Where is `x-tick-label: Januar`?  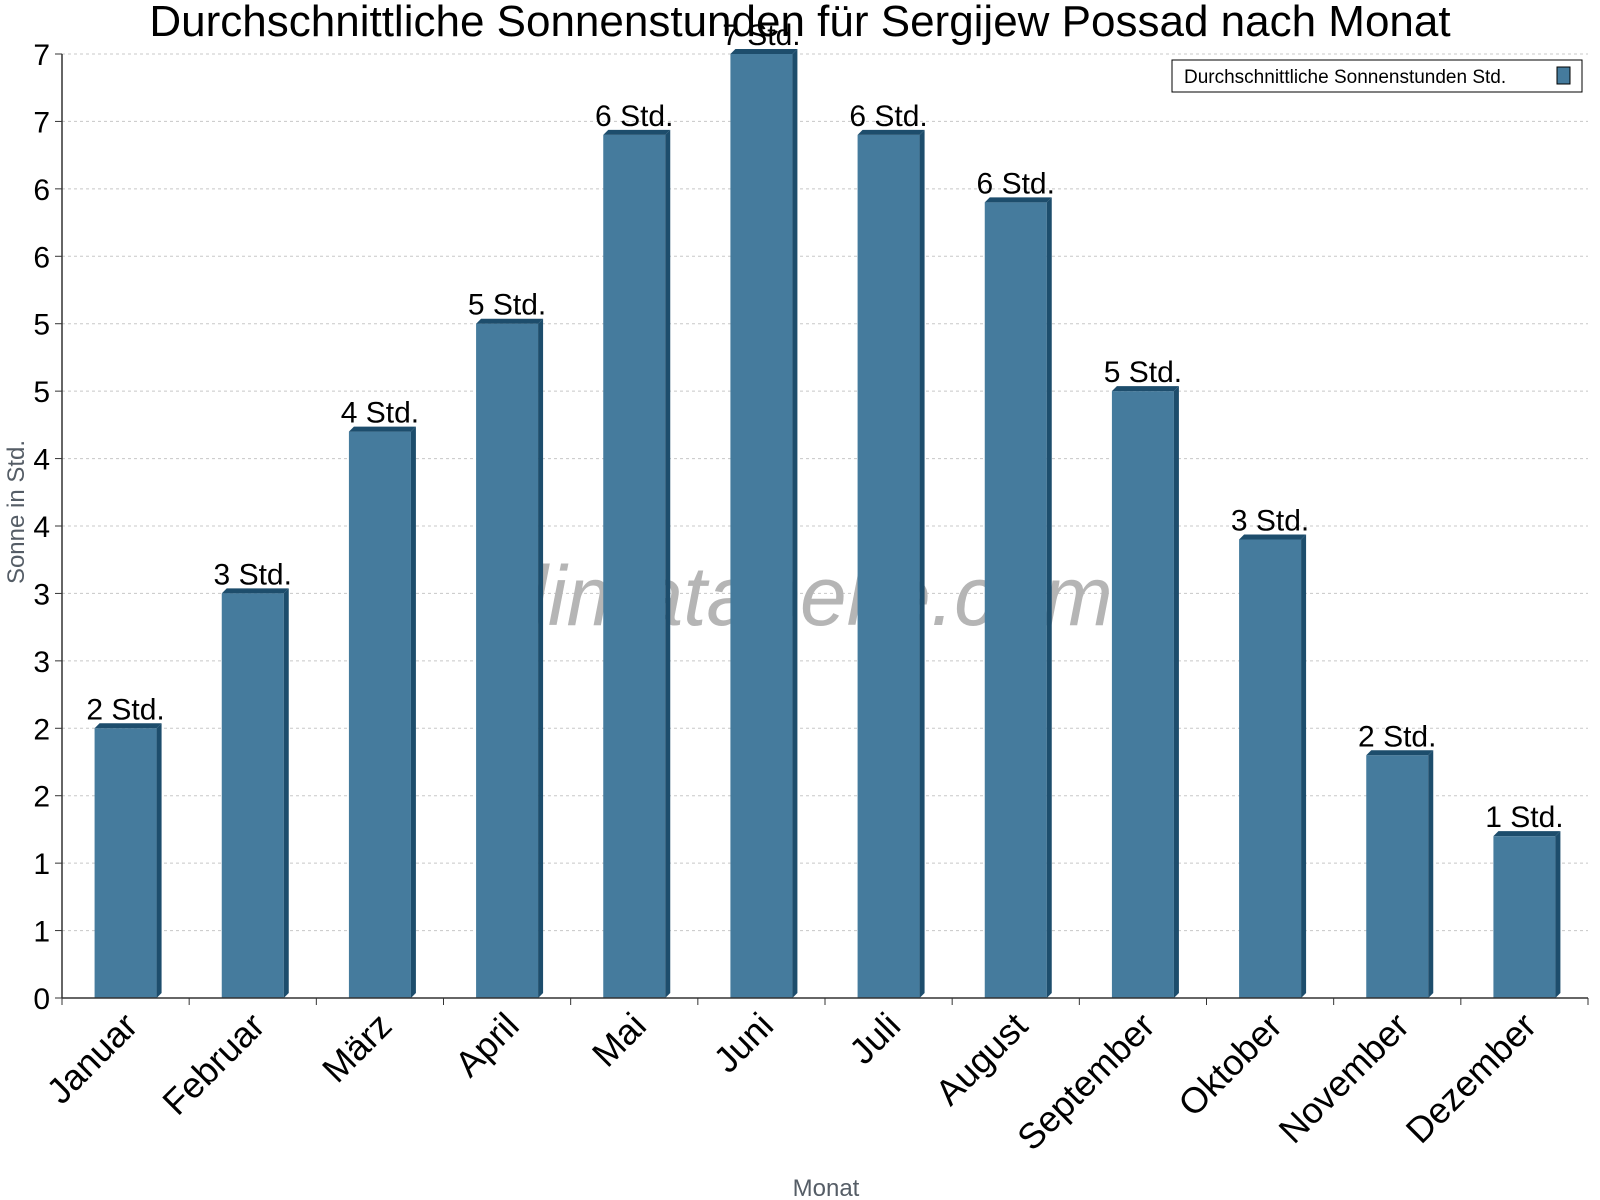
x-tick-label: Januar is located at coordinates (91, 1058).